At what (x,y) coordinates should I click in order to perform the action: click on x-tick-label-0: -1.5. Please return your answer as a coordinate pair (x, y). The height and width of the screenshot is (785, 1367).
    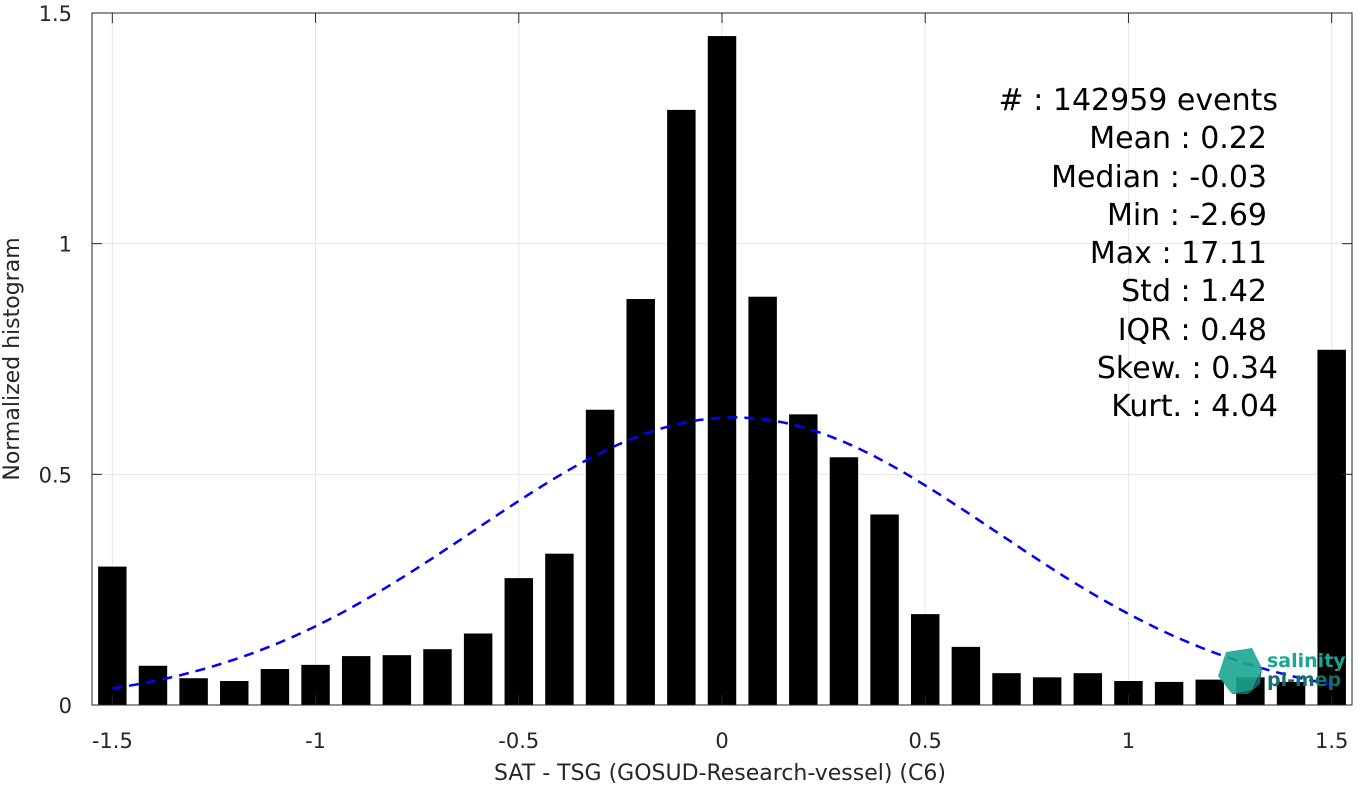
    Looking at the image, I should click on (112, 741).